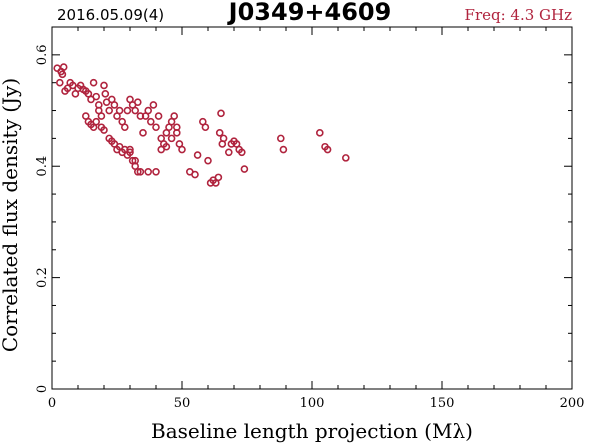 This screenshot has height=443, width=590. I want to click on data-points, so click(201, 125).